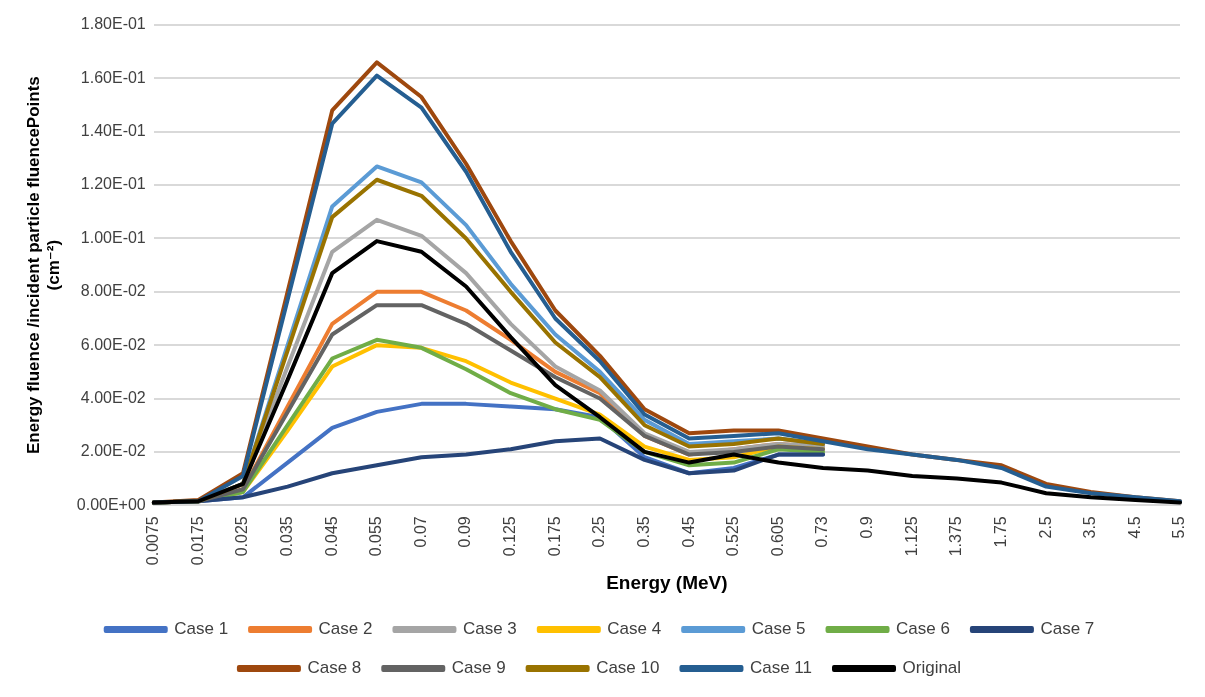  I want to click on x-tick-label: 2.5, so click(1045, 527).